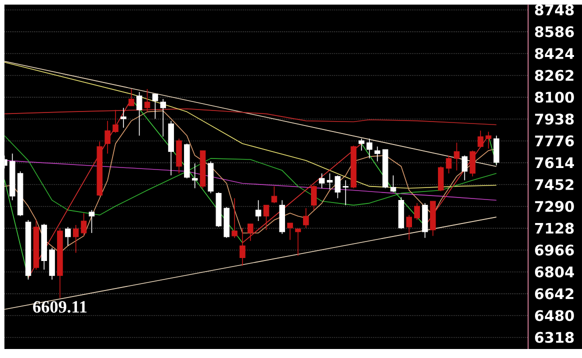  I want to click on y-tick-label: 8586, so click(554, 32).